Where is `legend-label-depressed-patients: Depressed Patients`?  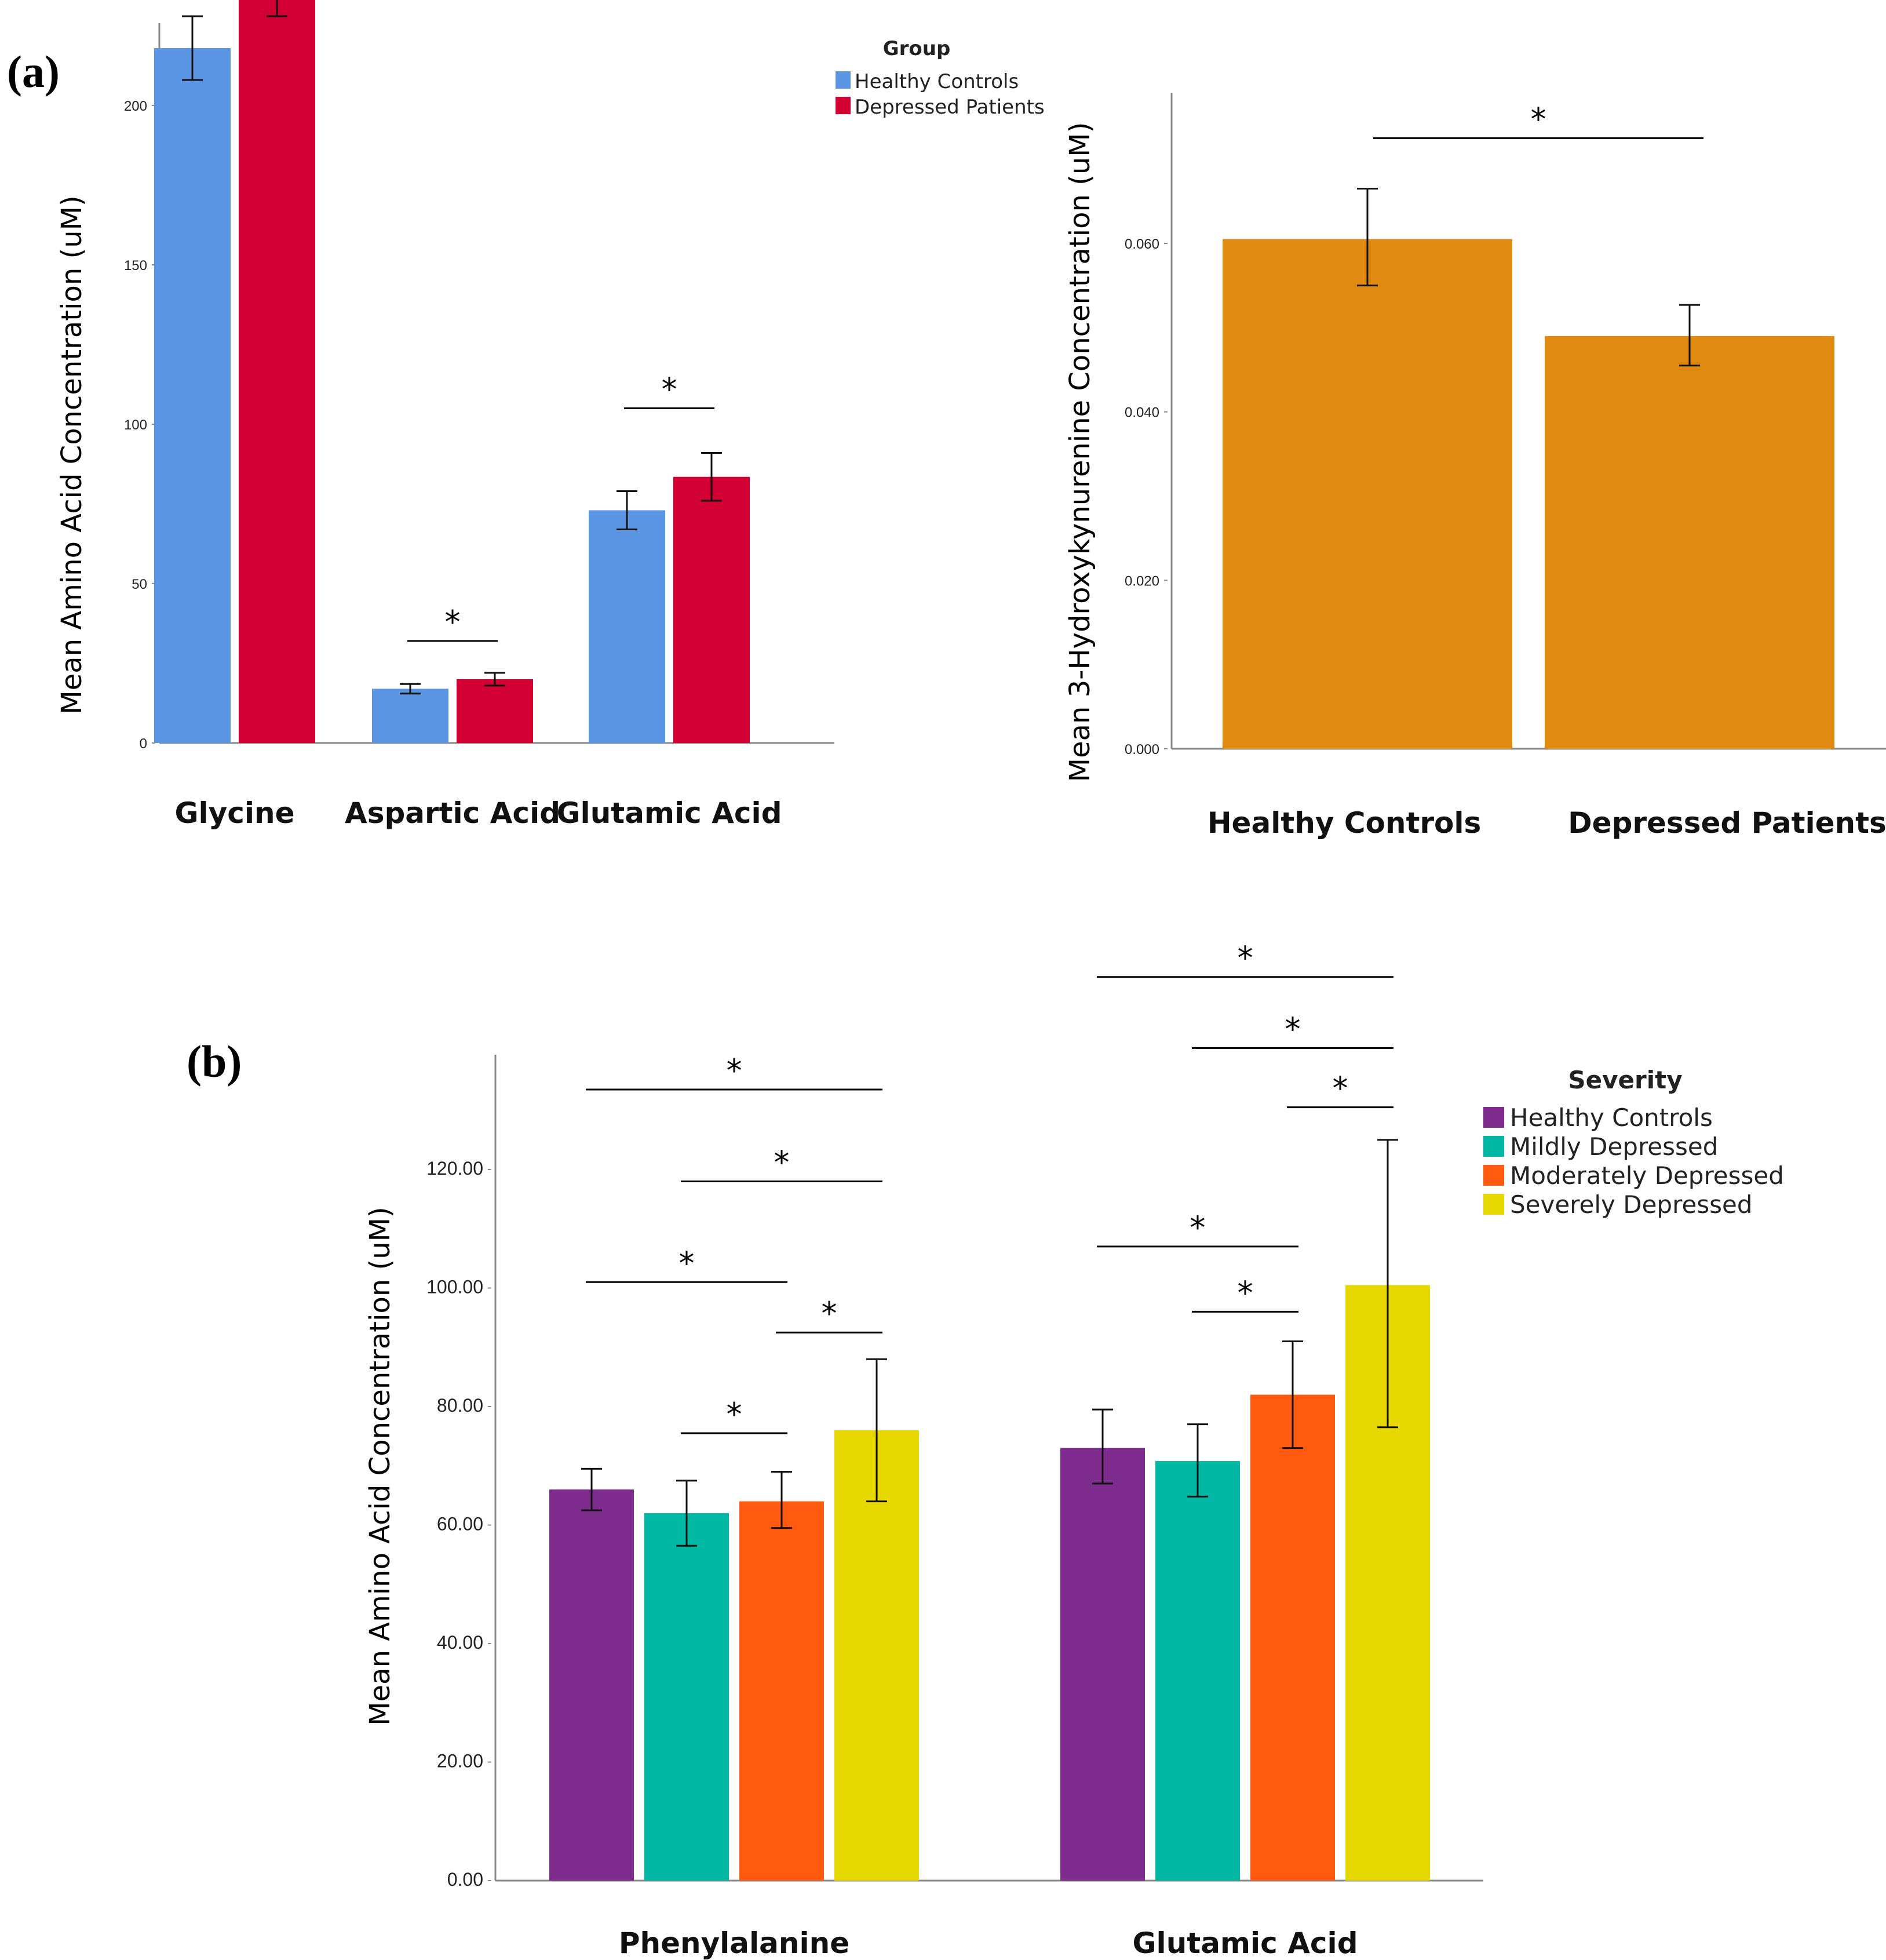 legend-label-depressed-patients: Depressed Patients is located at coordinates (950, 107).